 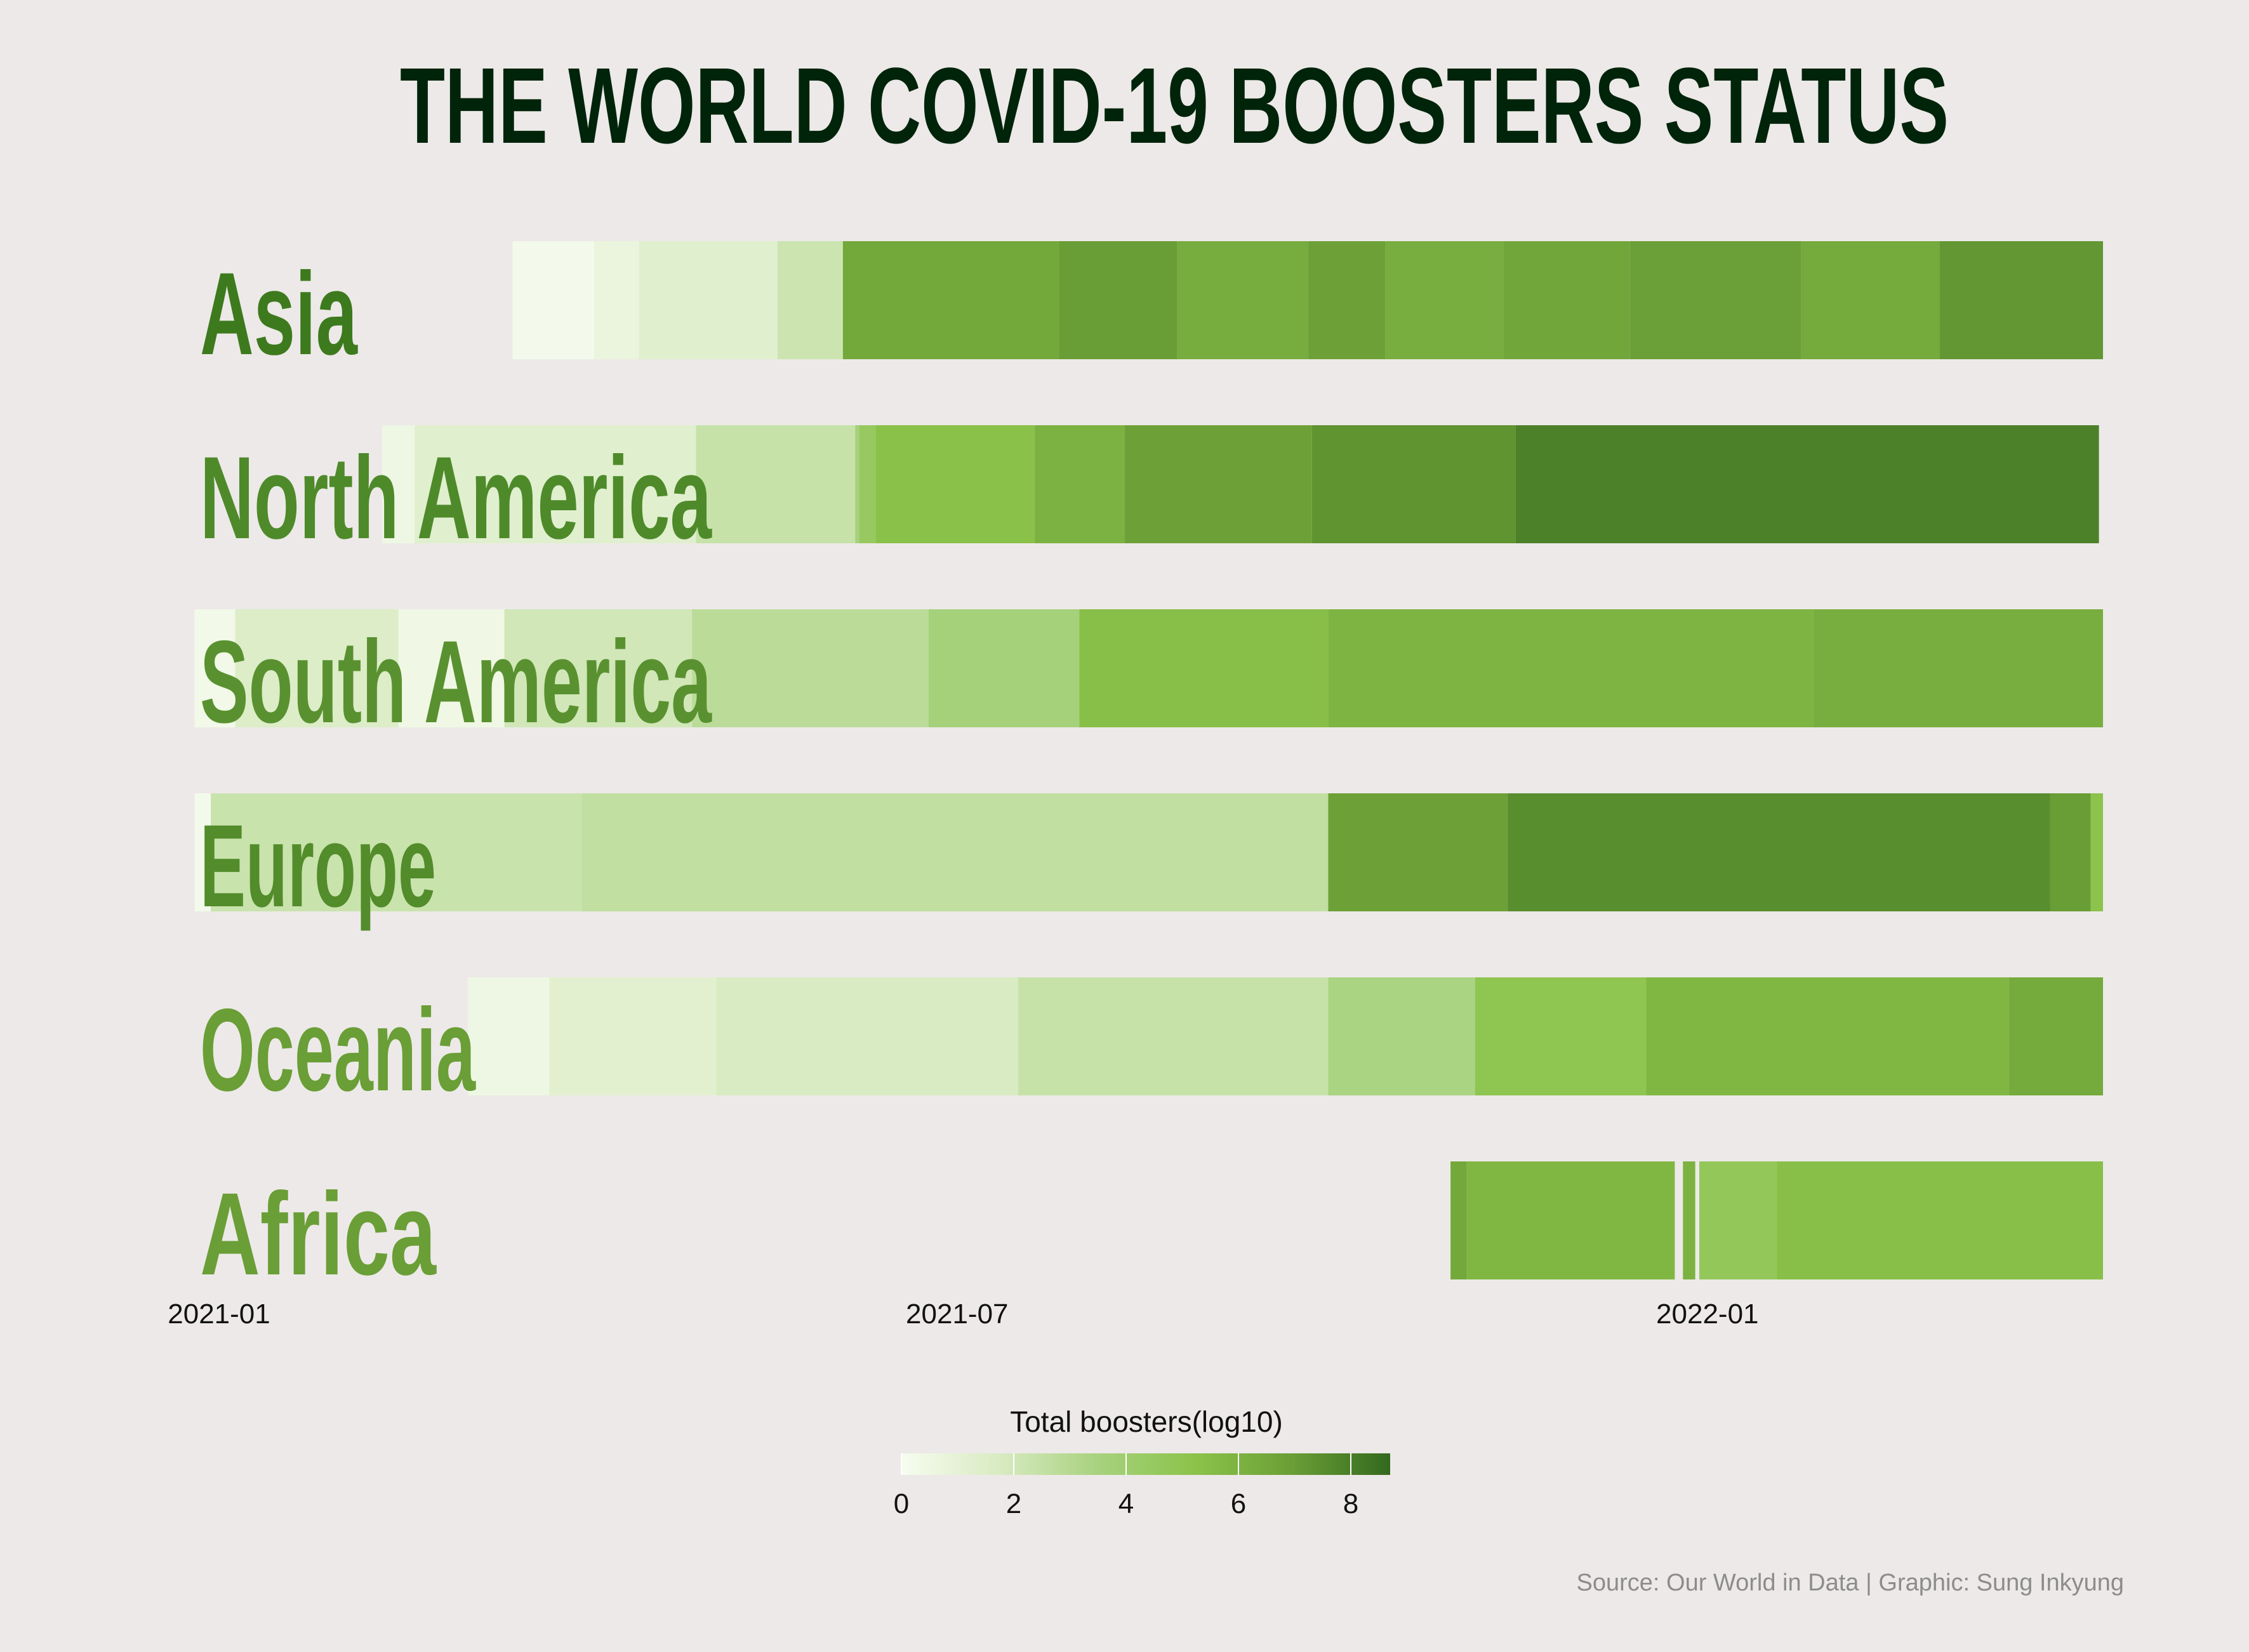 What do you see at coordinates (1013, 1503) in the screenshot?
I see `legend-tick-label-1: 2` at bounding box center [1013, 1503].